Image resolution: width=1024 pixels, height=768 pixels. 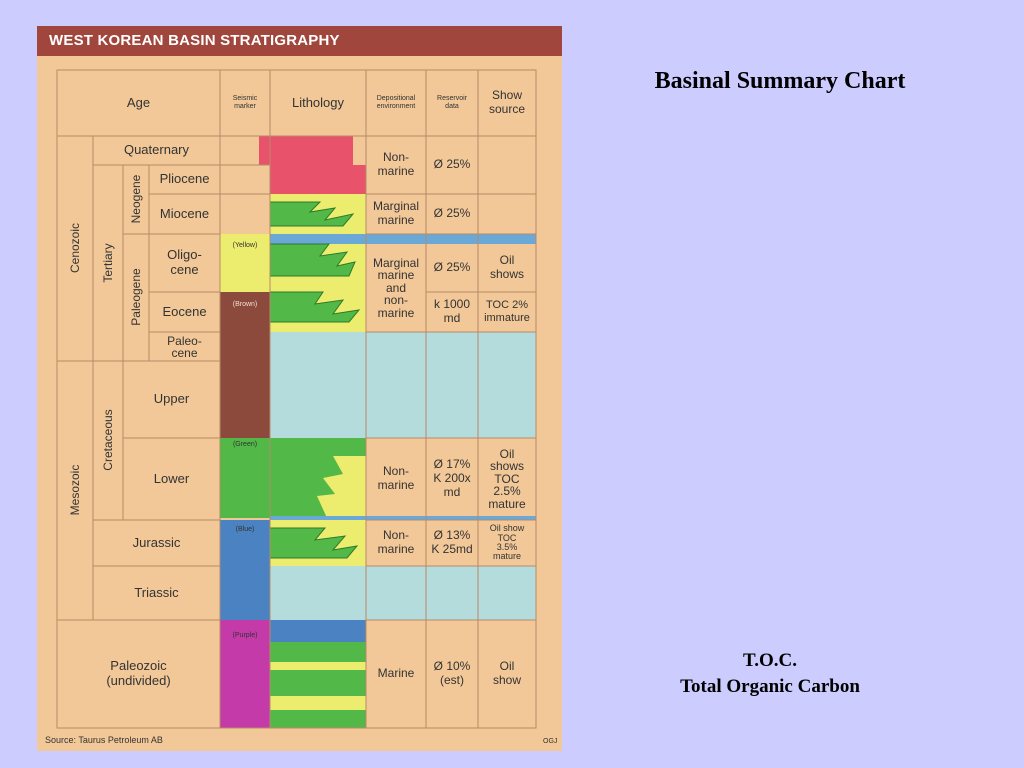 I want to click on show-paleozoic: Oil show, so click(x=506, y=673).